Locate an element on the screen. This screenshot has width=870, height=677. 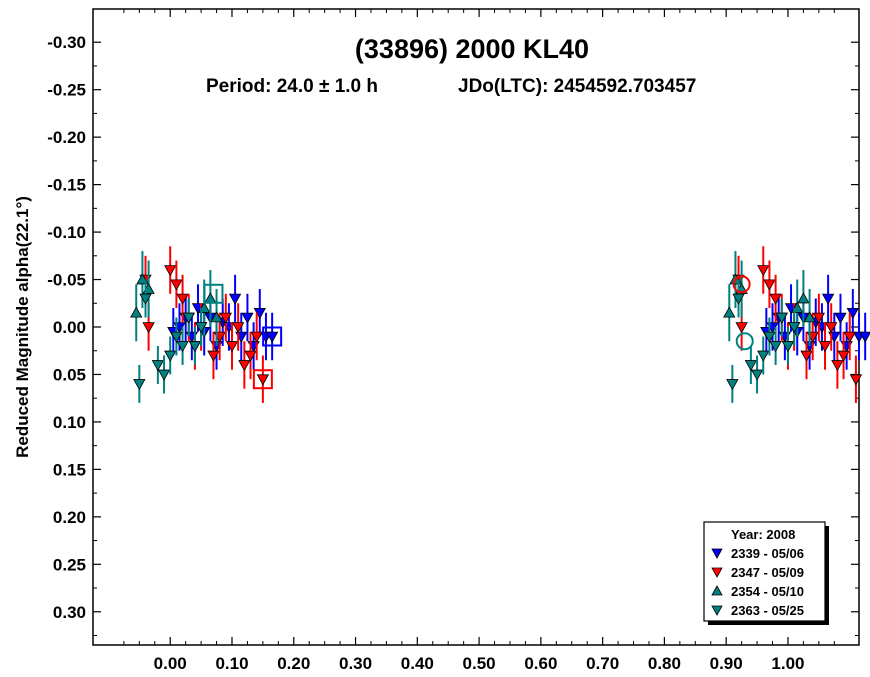
y-tick-label: 0.20 is located at coordinates (69, 517).